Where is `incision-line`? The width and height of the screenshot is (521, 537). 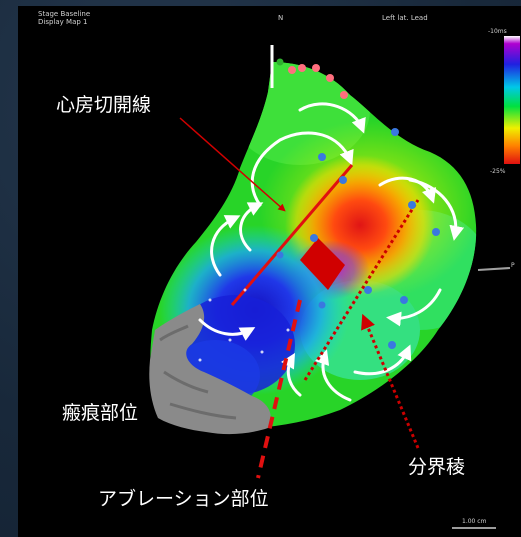 incision-line is located at coordinates (292, 235).